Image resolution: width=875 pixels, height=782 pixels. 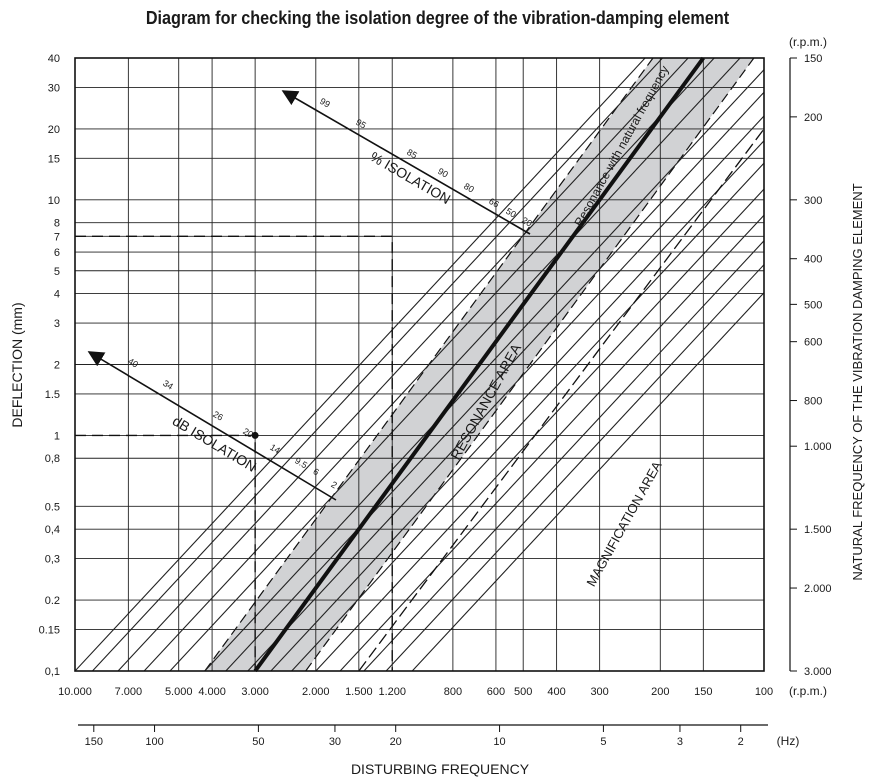 What do you see at coordinates (258, 742) in the screenshot?
I see `hz-tick-label: 50` at bounding box center [258, 742].